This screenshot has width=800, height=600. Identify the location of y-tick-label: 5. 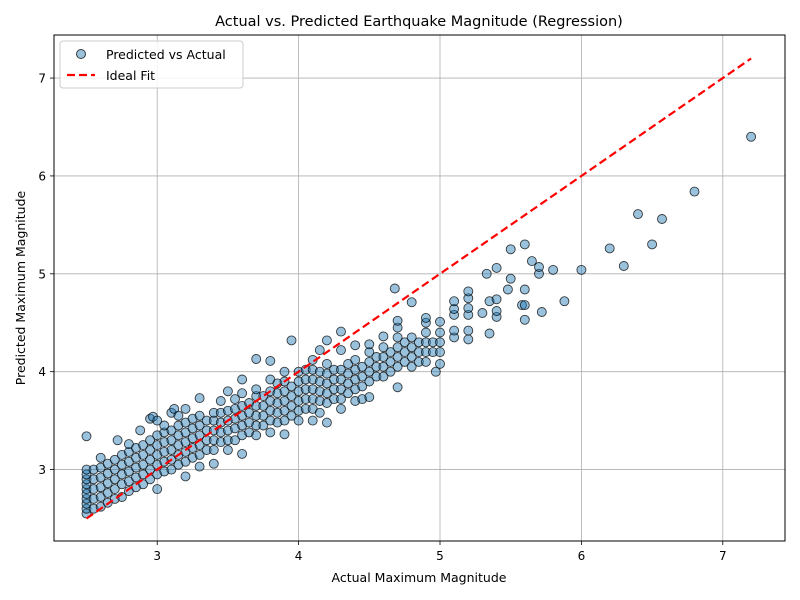
(42, 274).